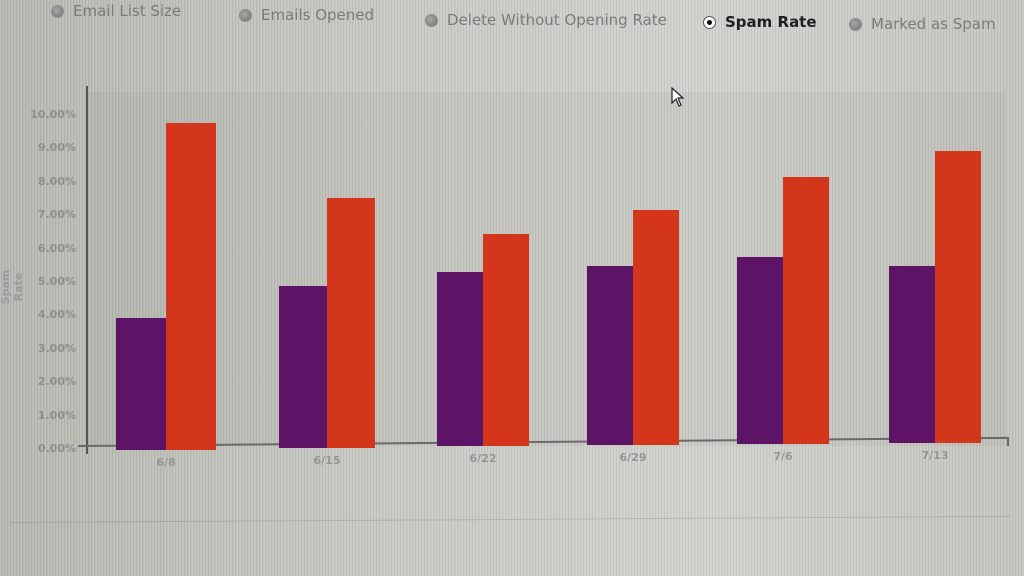 This screenshot has height=576, width=1024. I want to click on y-tick-label: 3.00%, so click(56, 348).